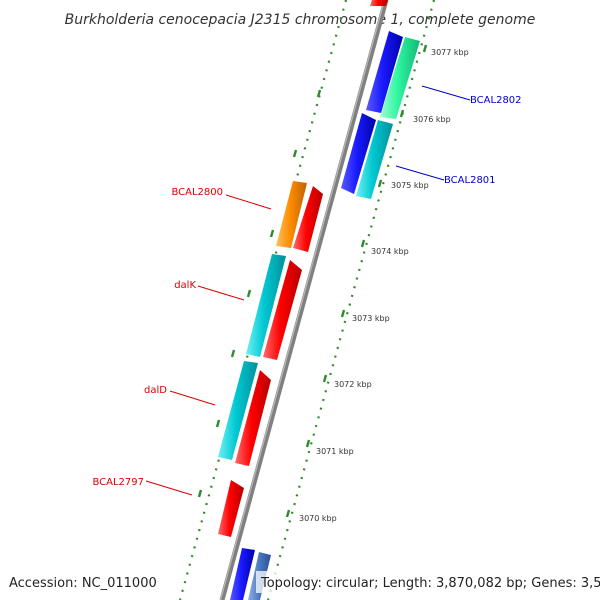 Image resolution: width=600 pixels, height=600 pixels. I want to click on gene-label-bcal2802: BCAL2802, so click(471, 95).